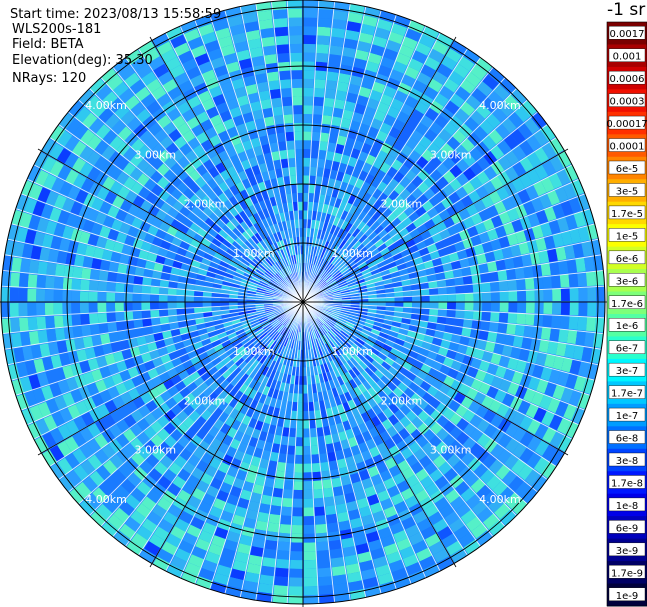  I want to click on colorbar-tick-label: 0.0003, so click(627, 102).